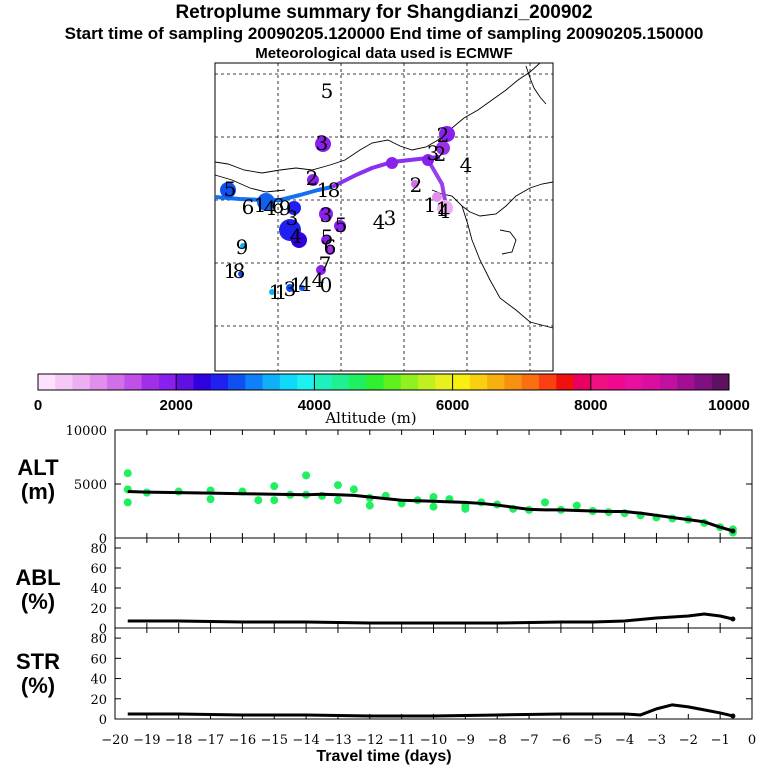 The height and width of the screenshot is (768, 768). Describe the element at coordinates (38, 674) in the screenshot. I see `str-panel-label: STR (%)` at that location.